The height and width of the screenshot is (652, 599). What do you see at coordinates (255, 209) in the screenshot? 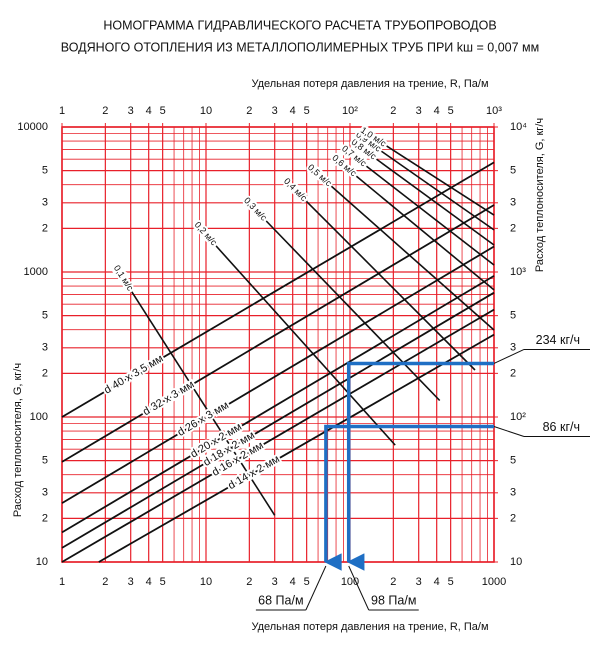
I see `velocity-label: 0,3 м/с` at bounding box center [255, 209].